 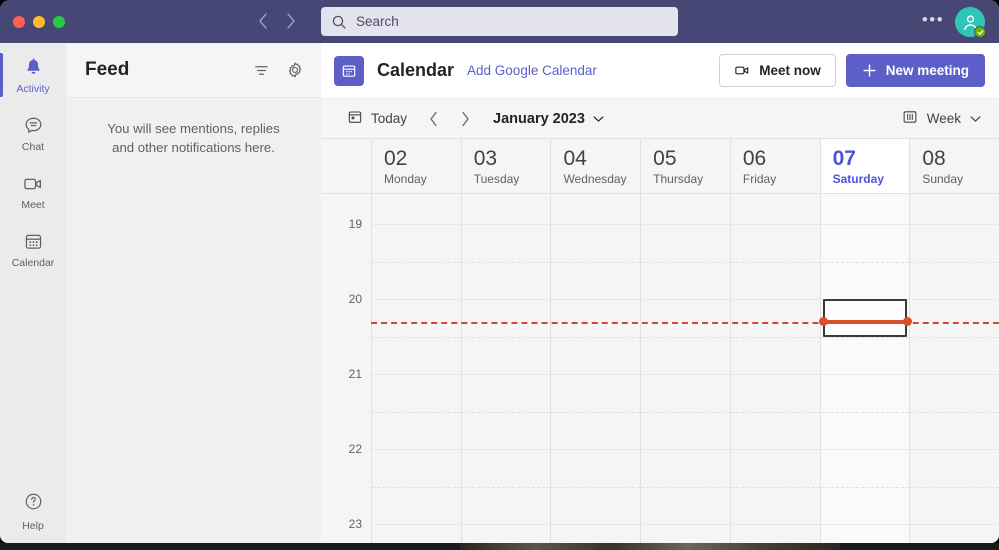 I want to click on chat-icon, so click(x=33, y=125).